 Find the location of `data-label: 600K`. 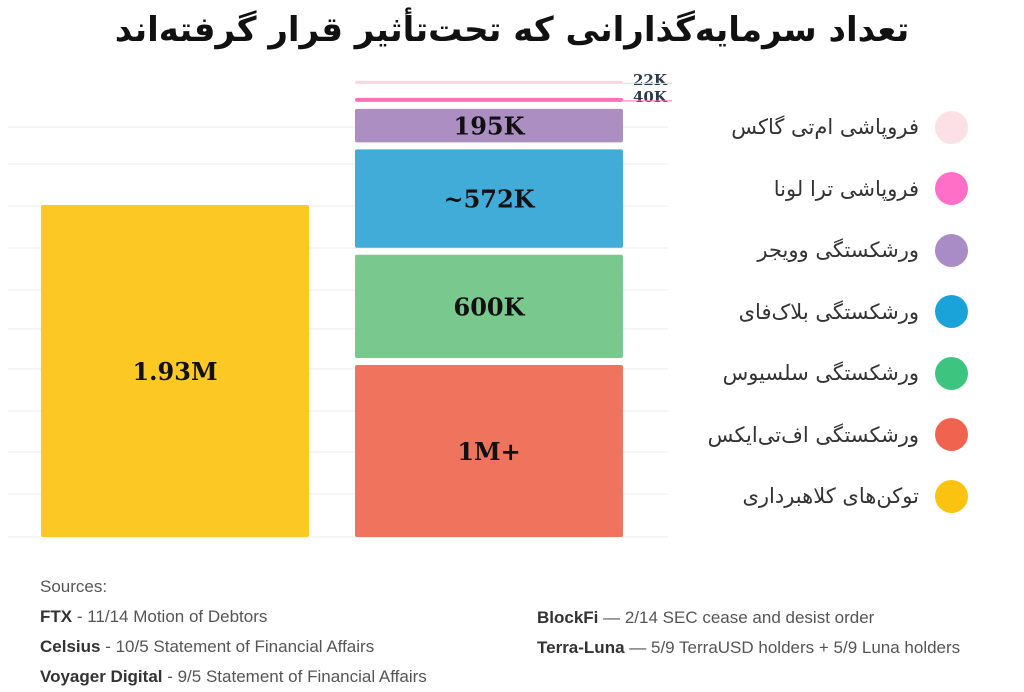

data-label: 600K is located at coordinates (490, 306).